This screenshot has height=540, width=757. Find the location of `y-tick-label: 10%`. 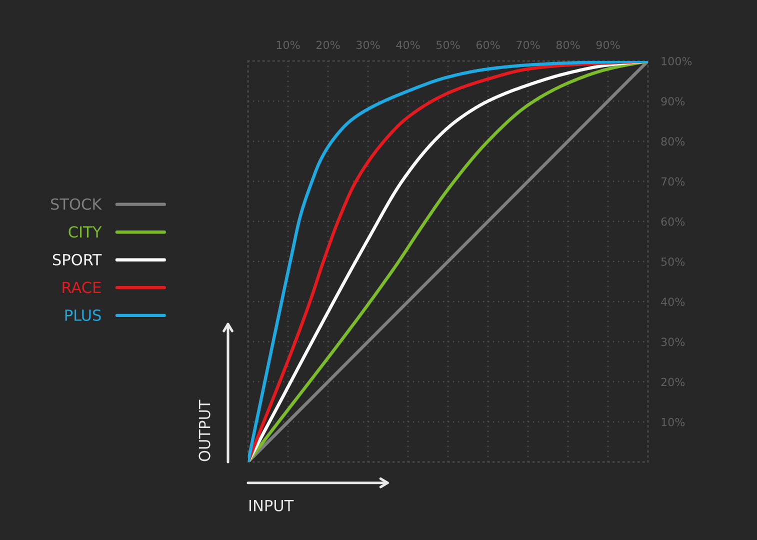

y-tick-label: 10% is located at coordinates (673, 422).